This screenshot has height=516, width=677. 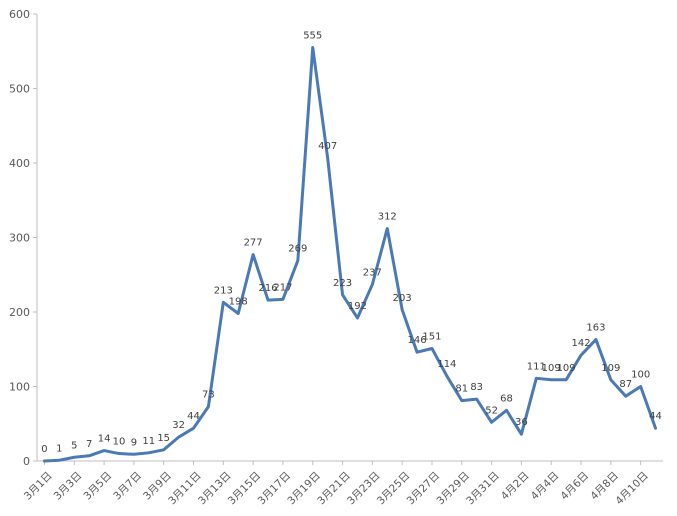 What do you see at coordinates (342, 283) in the screenshot?
I see `data-label: 223` at bounding box center [342, 283].